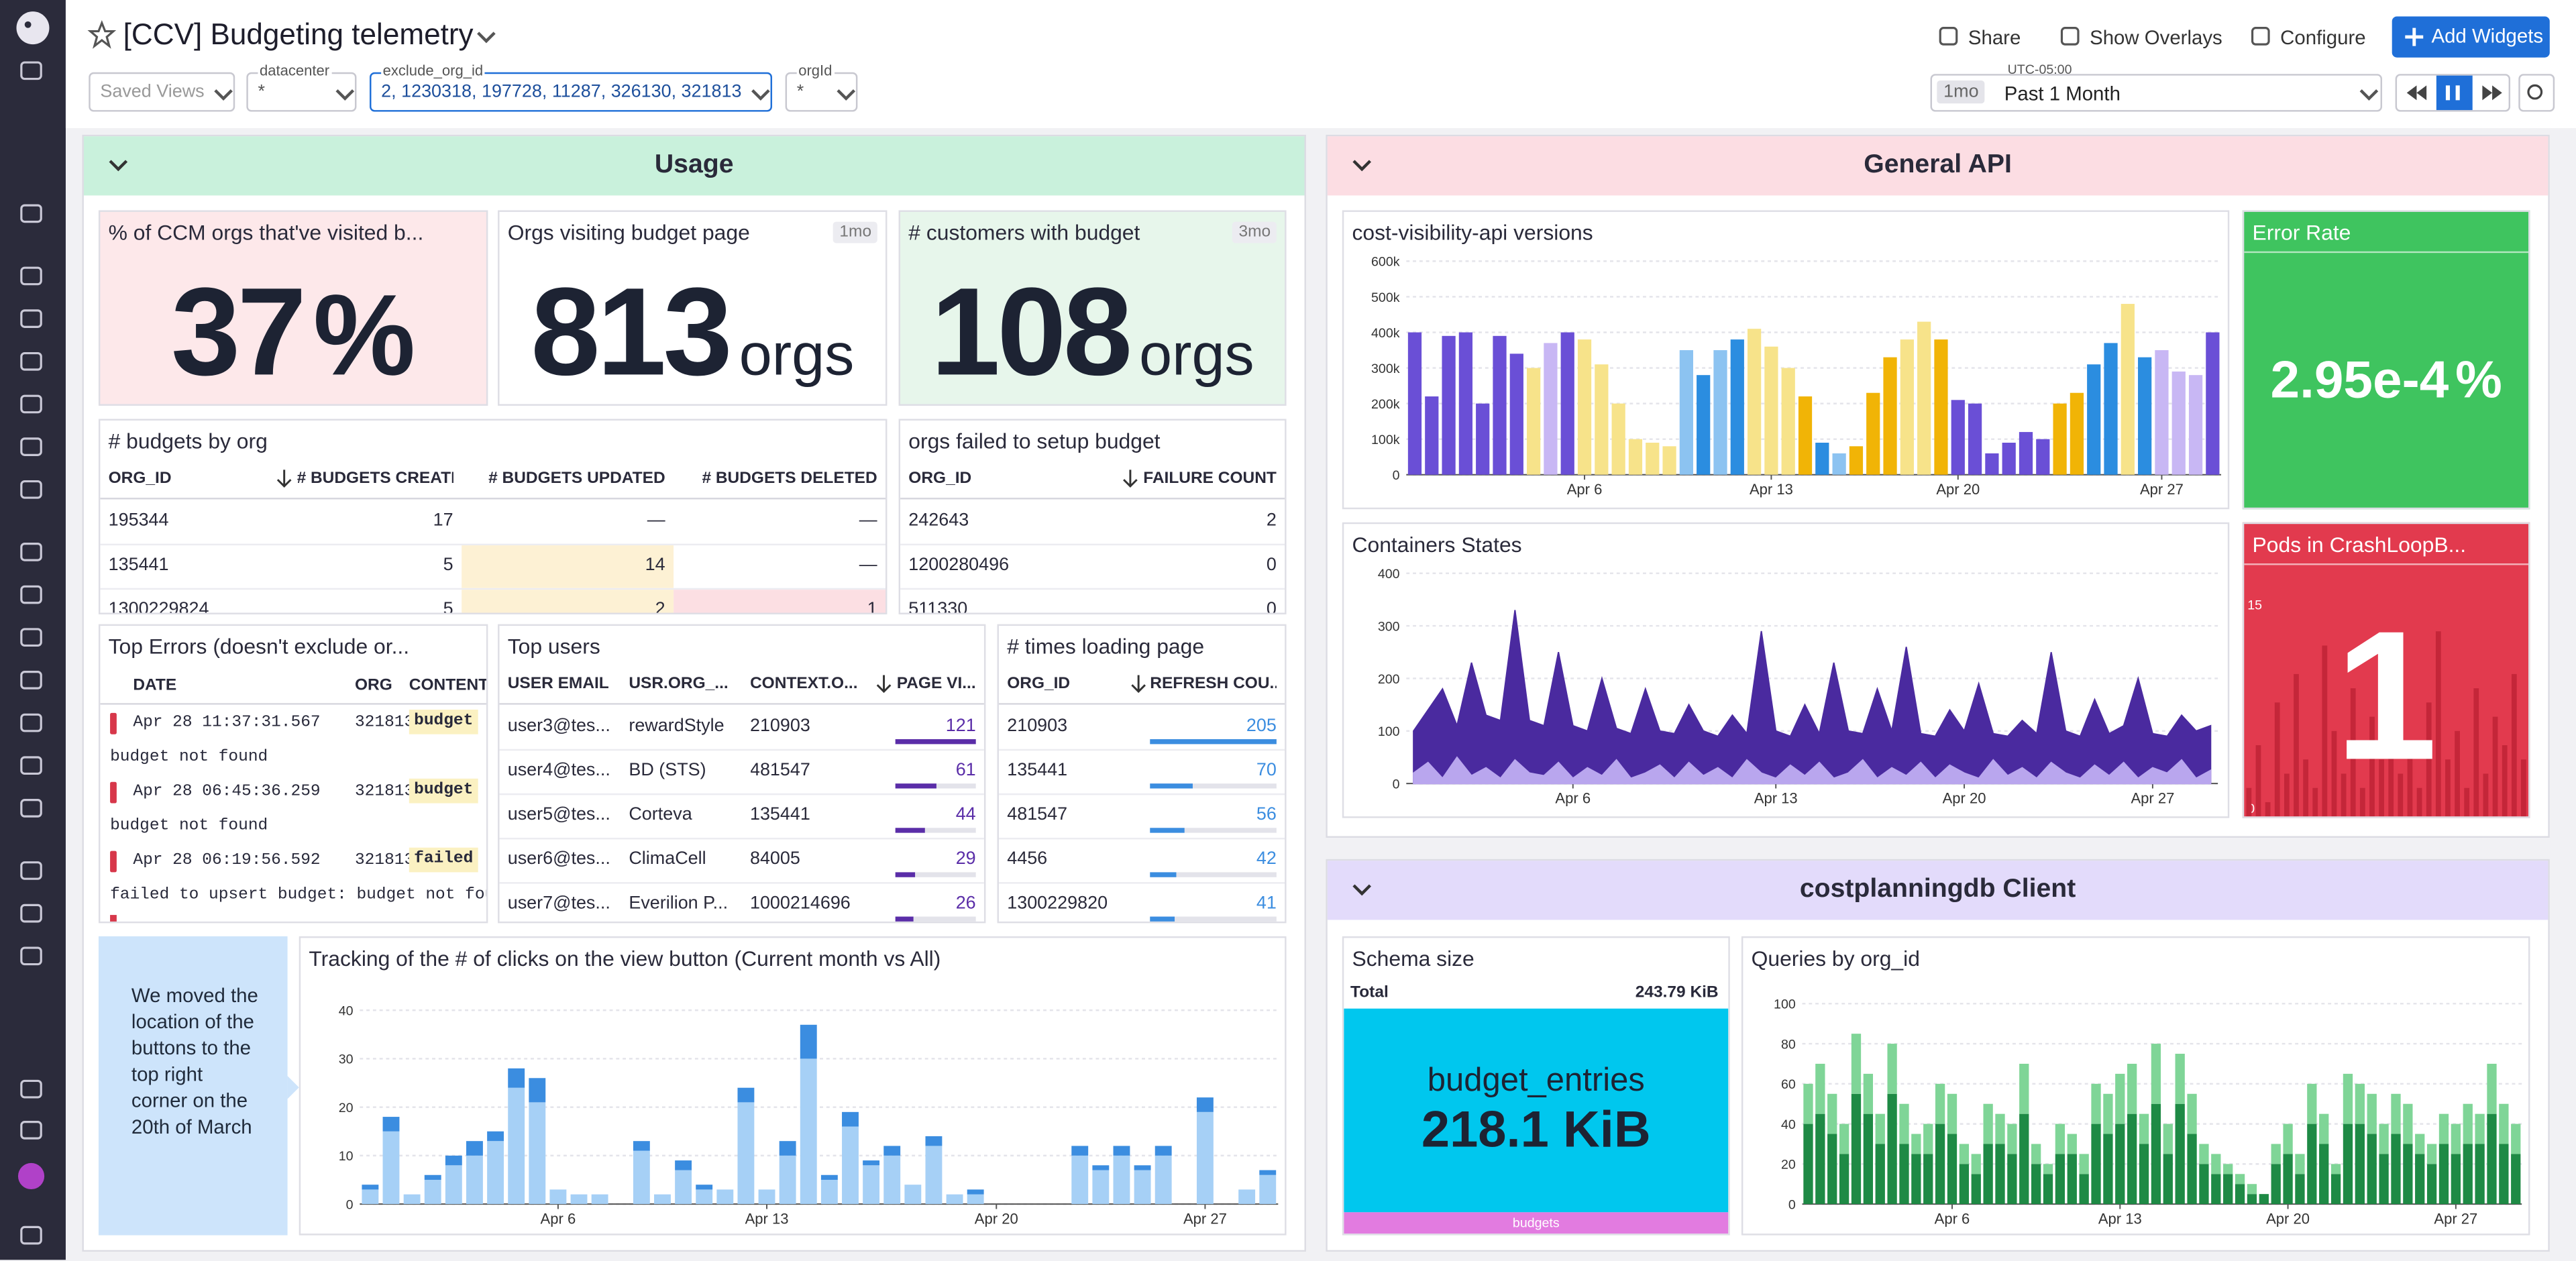  What do you see at coordinates (1205, 1218) in the screenshot?
I see `x-tick-label: Apr 27` at bounding box center [1205, 1218].